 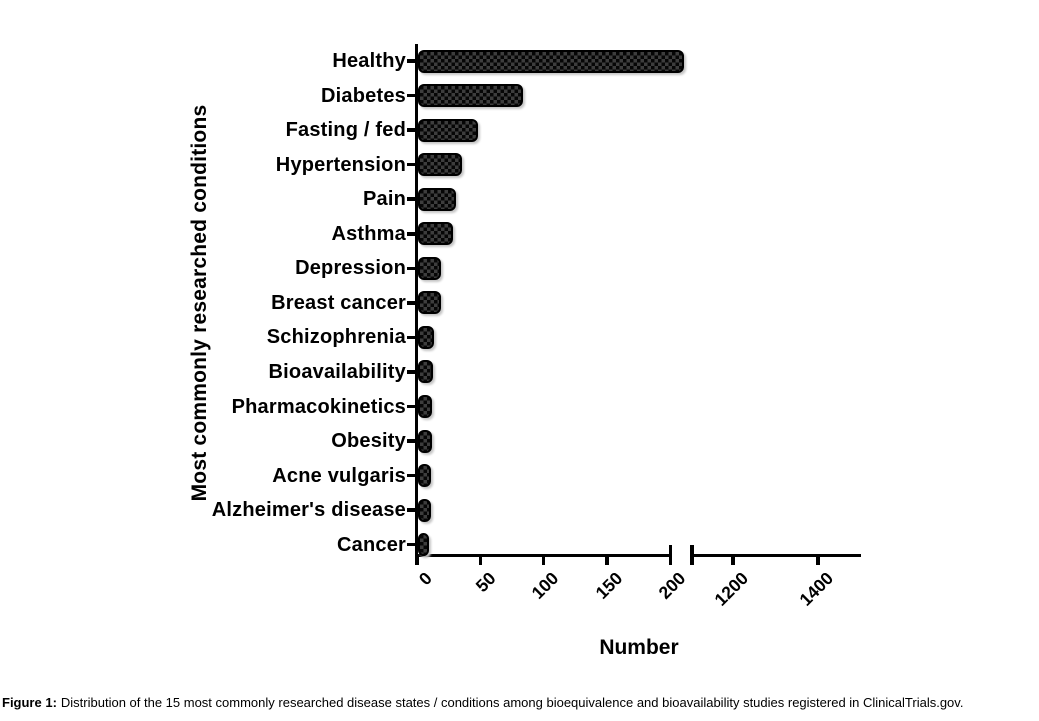 I want to click on category-label: Diabetes, so click(x=363, y=95).